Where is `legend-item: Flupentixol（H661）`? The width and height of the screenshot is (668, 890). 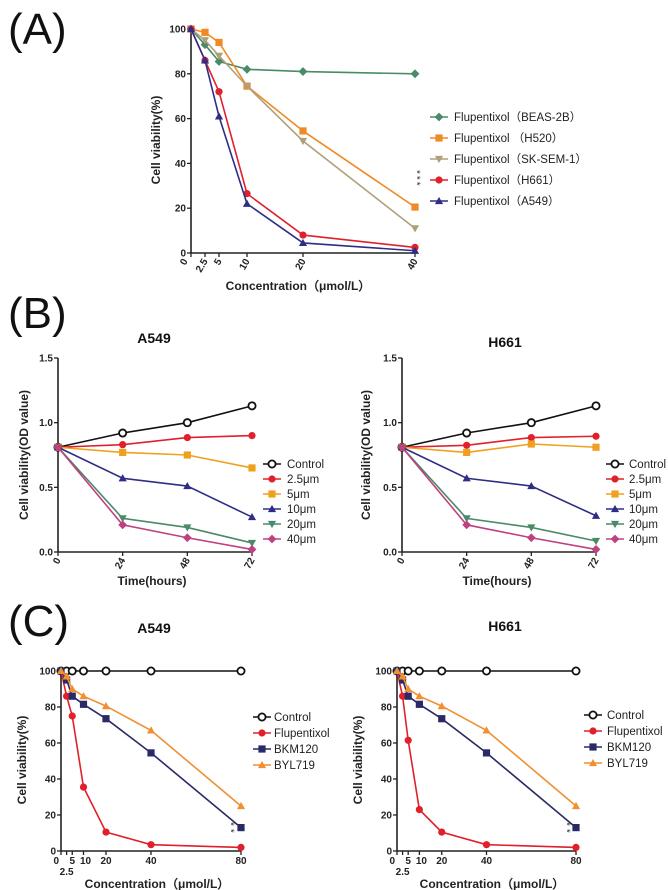
legend-item: Flupentixol（H661） is located at coordinates (495, 180).